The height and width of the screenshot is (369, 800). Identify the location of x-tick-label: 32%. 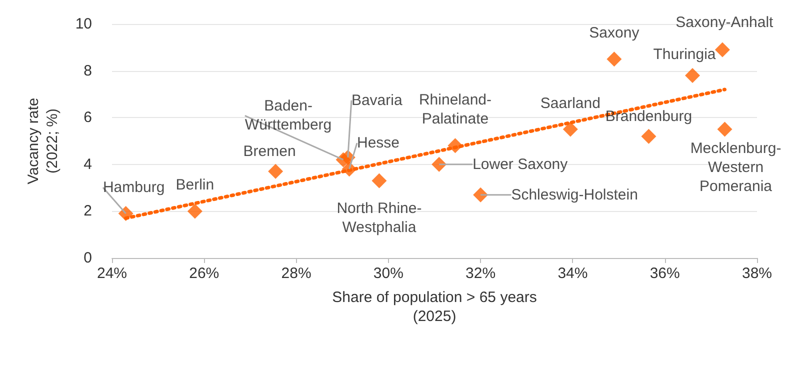
(481, 273).